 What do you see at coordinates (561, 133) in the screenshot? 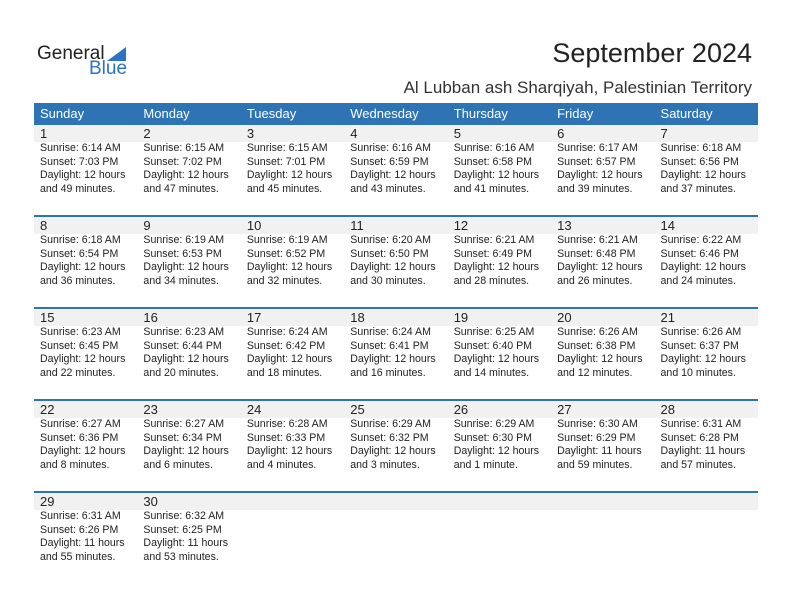
I see `day-number: 6` at bounding box center [561, 133].